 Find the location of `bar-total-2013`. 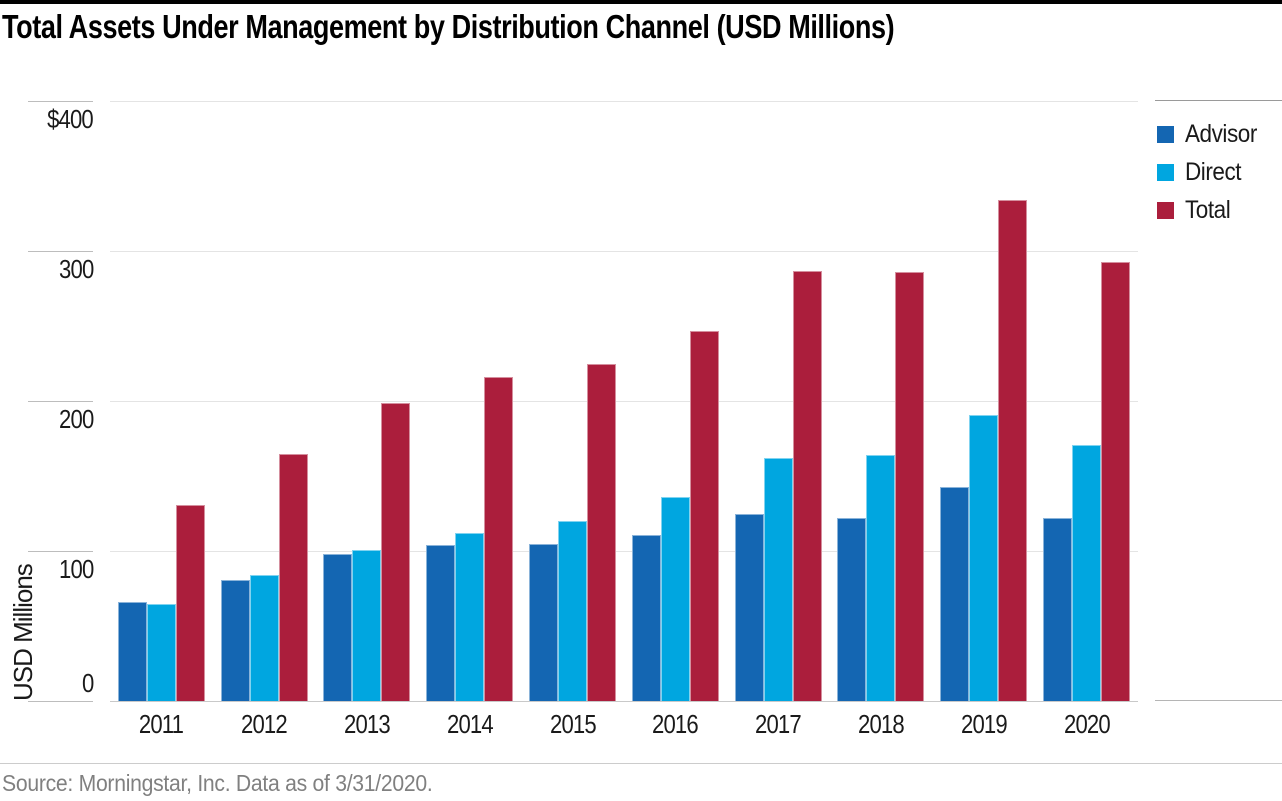

bar-total-2013 is located at coordinates (396, 551).